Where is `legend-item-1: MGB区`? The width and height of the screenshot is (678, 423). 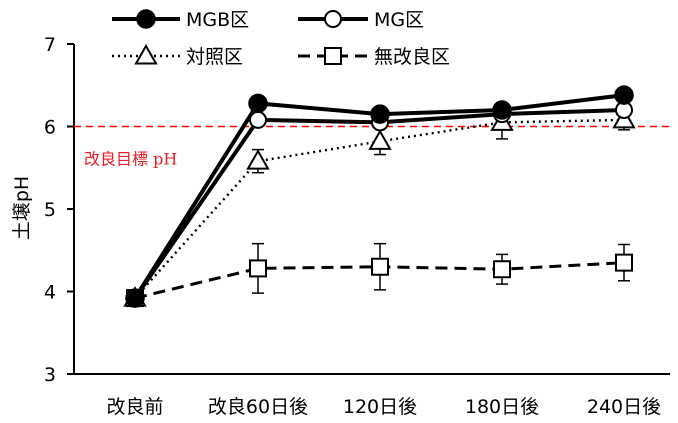 legend-item-1: MGB区 is located at coordinates (180, 20).